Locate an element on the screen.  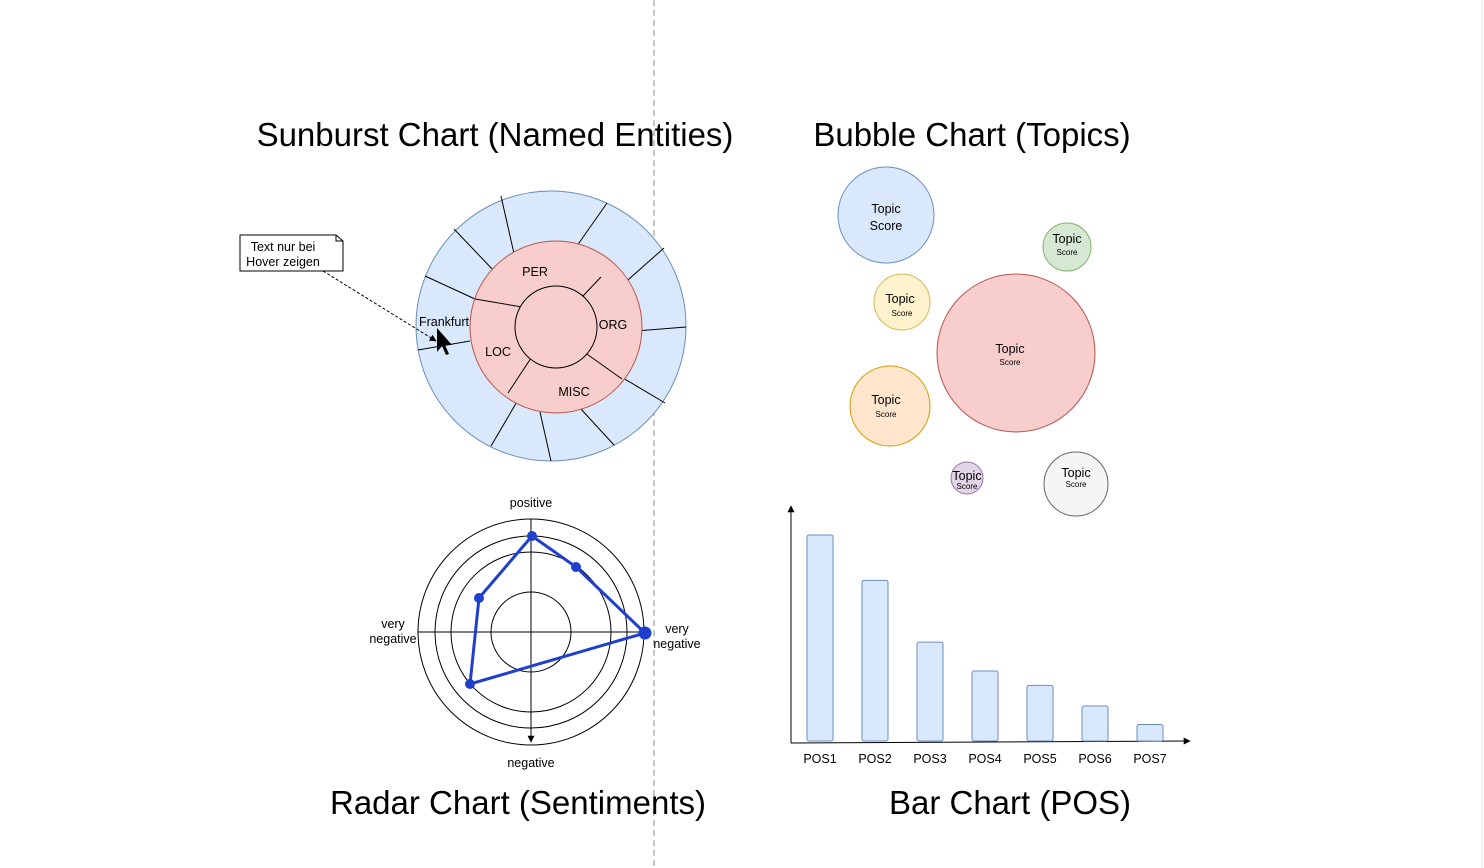
bar-pos1 is located at coordinates (820, 638).